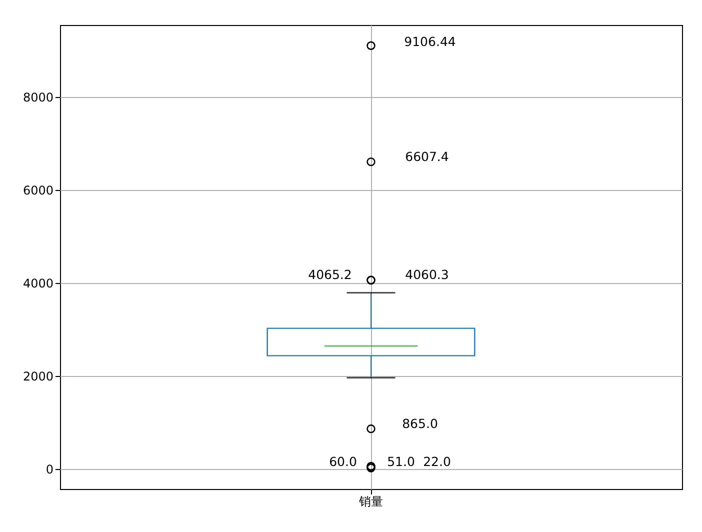  Describe the element at coordinates (343, 461) in the screenshot. I see `annotation: 60.0` at that location.